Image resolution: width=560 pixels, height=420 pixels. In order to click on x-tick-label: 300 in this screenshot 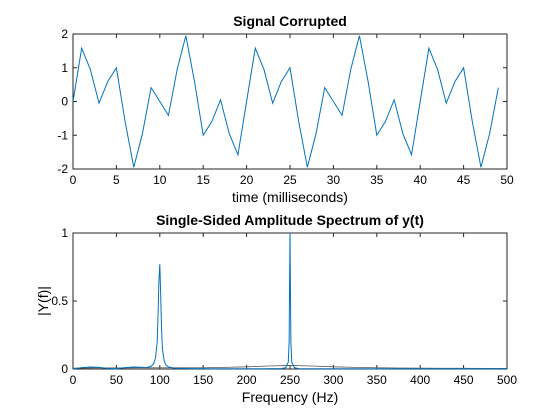, I will do `click(333, 380)`.